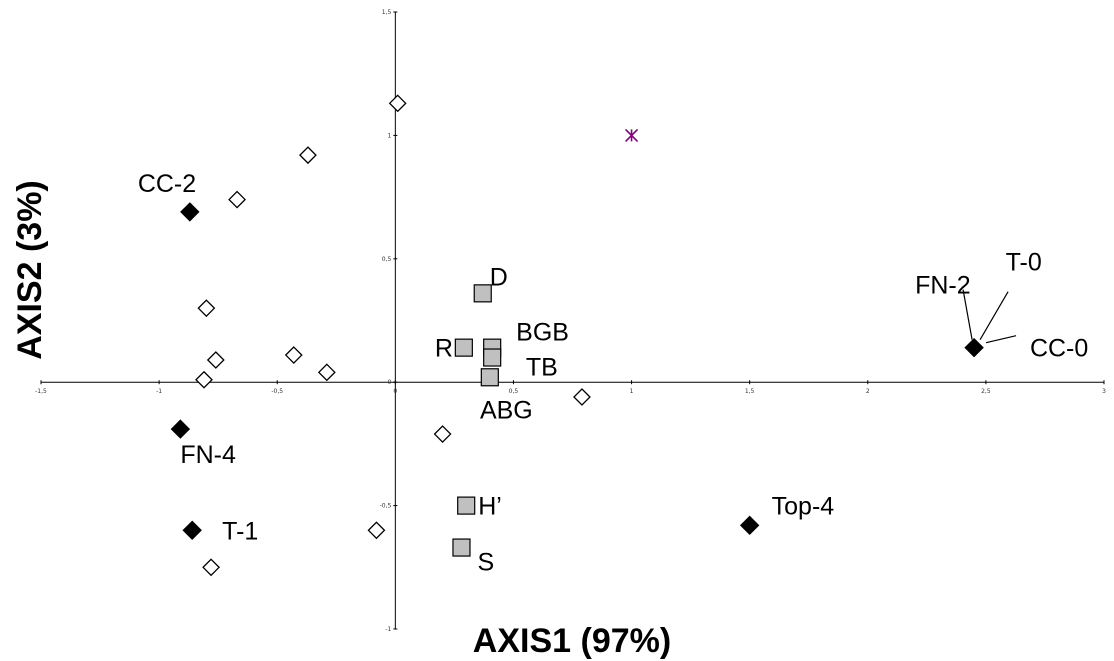  I want to click on y-tick-label: 1,5, so click(387, 12).